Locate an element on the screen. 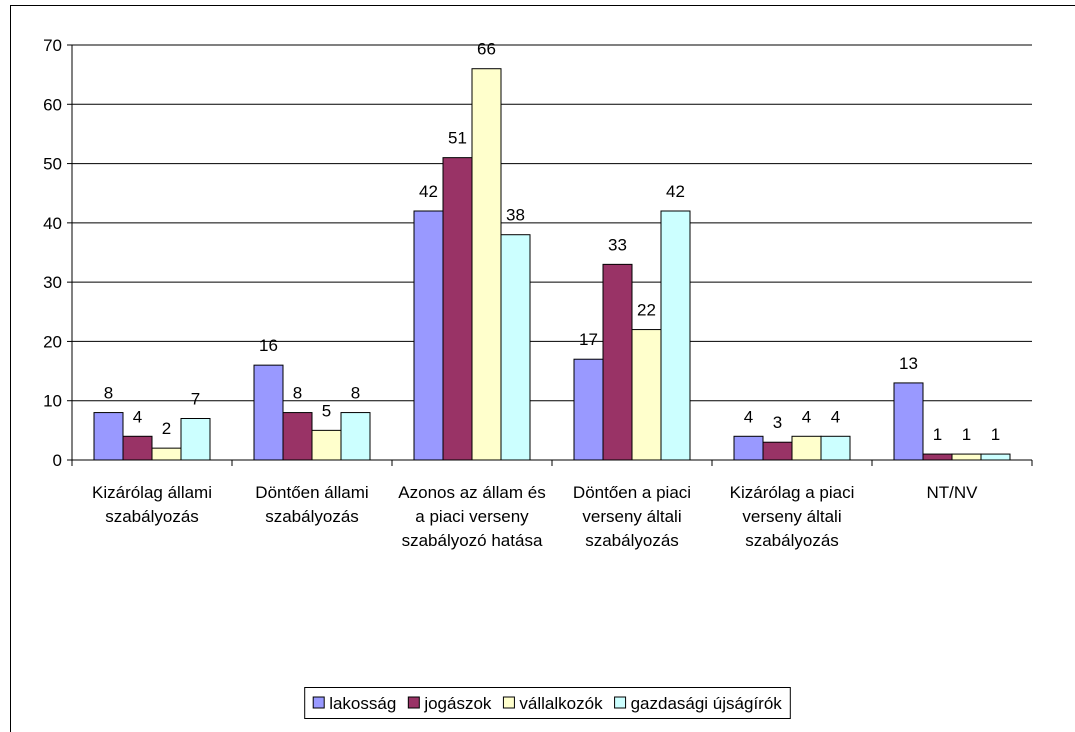 The image size is (1075, 732). data-label: 16 is located at coordinates (268, 345).